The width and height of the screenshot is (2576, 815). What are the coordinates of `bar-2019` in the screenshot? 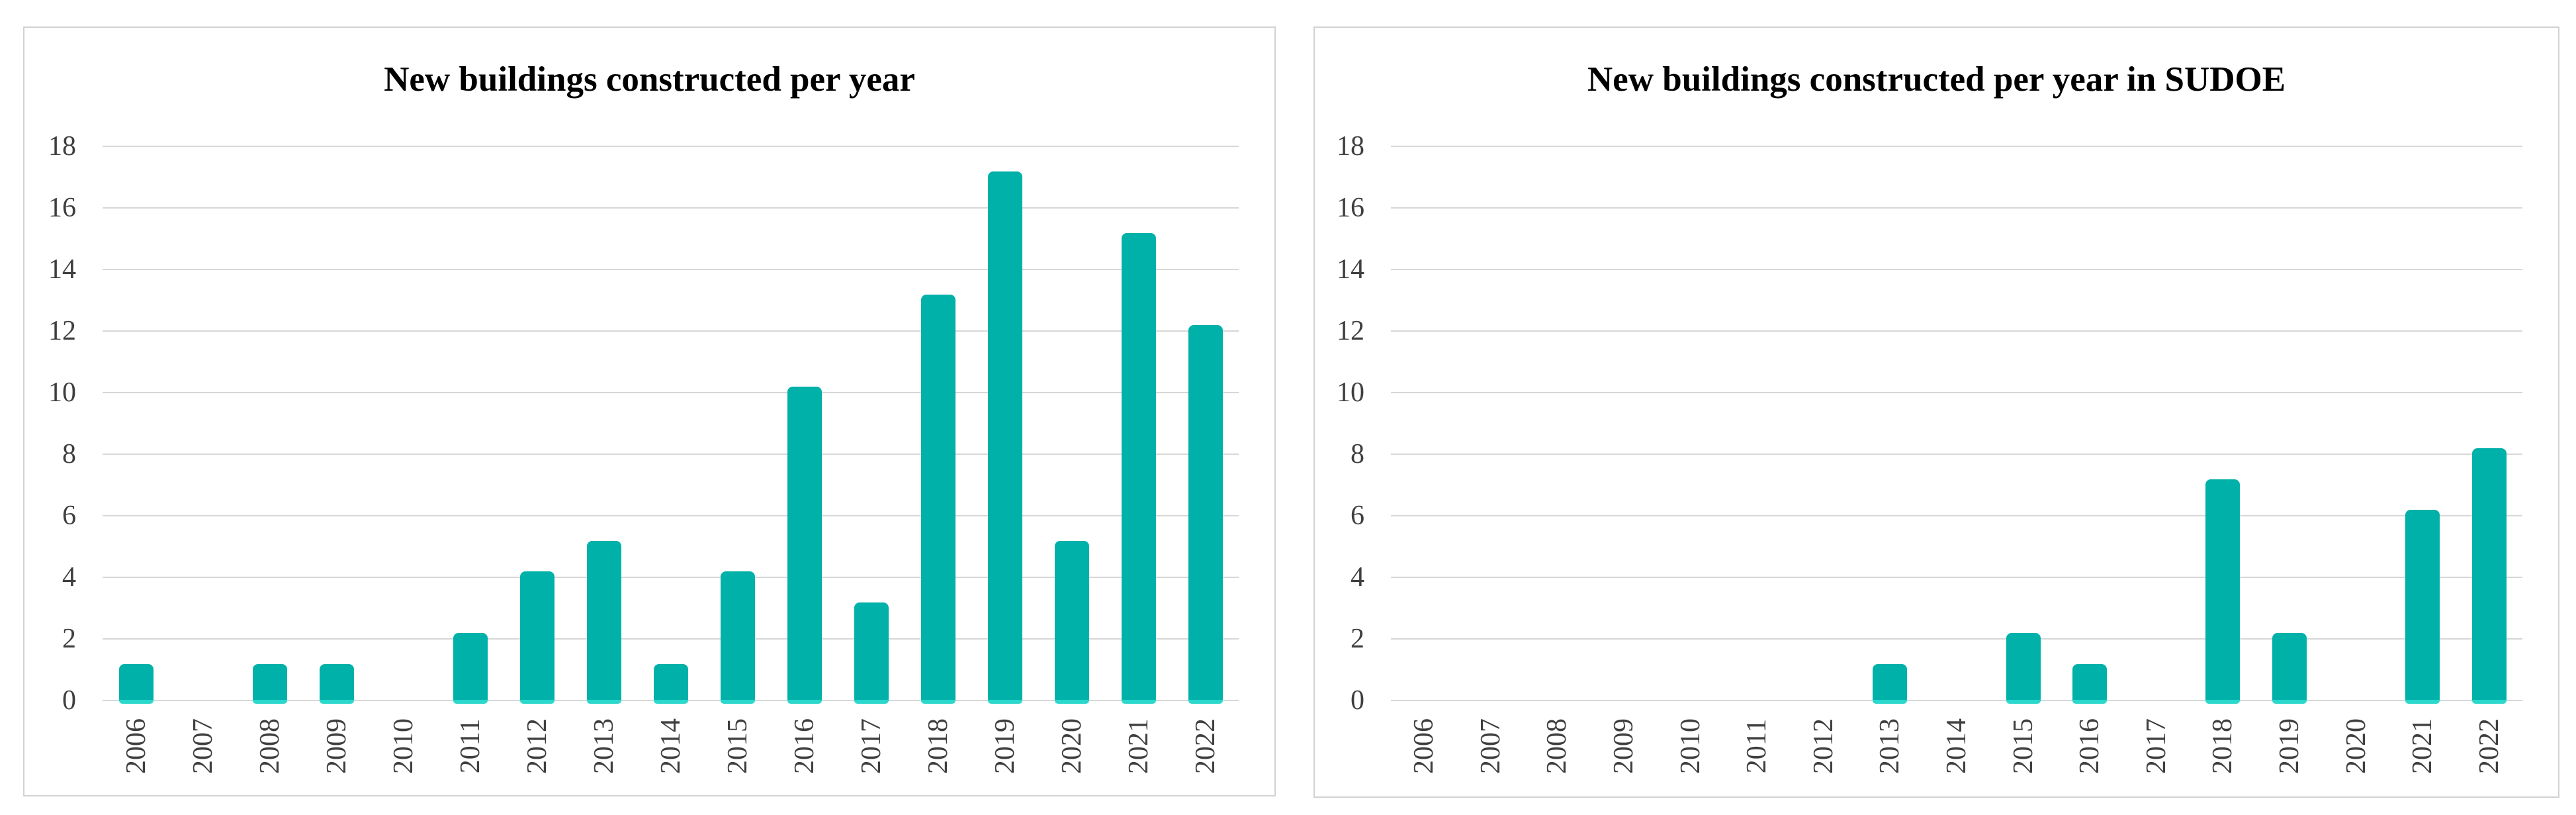 It's located at (2289, 668).